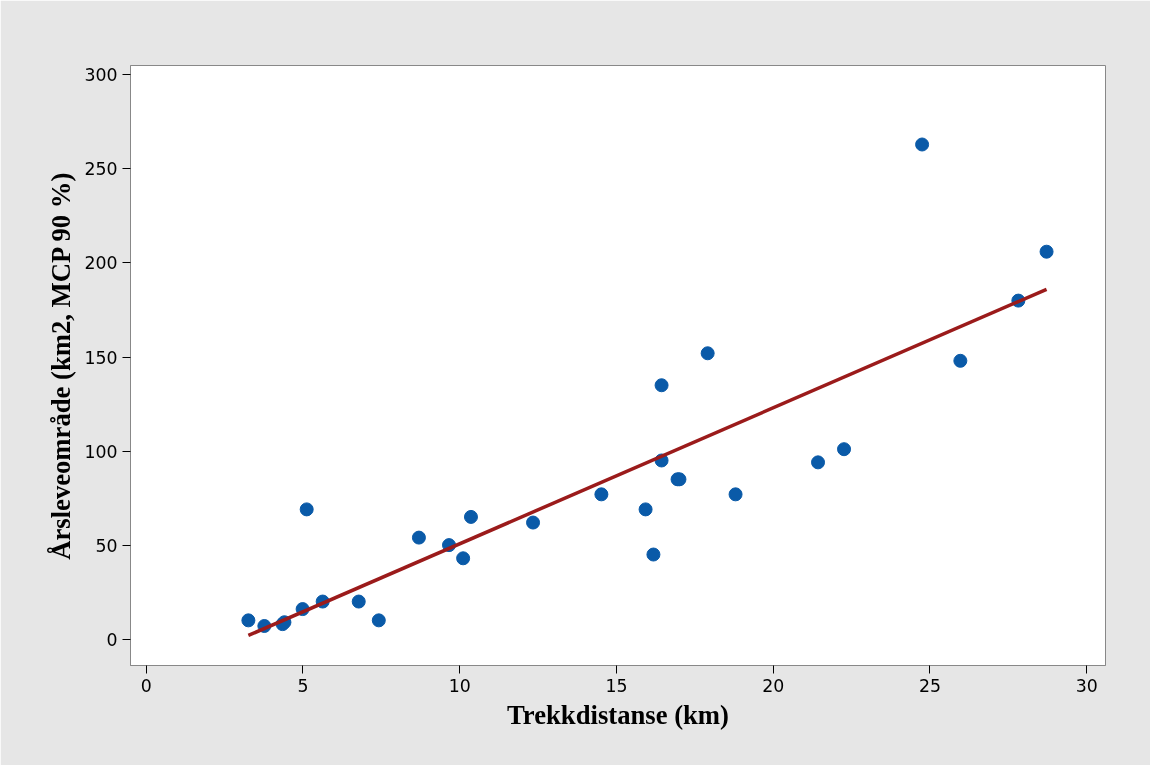  What do you see at coordinates (459, 685) in the screenshot?
I see `x-tick-label: 10` at bounding box center [459, 685].